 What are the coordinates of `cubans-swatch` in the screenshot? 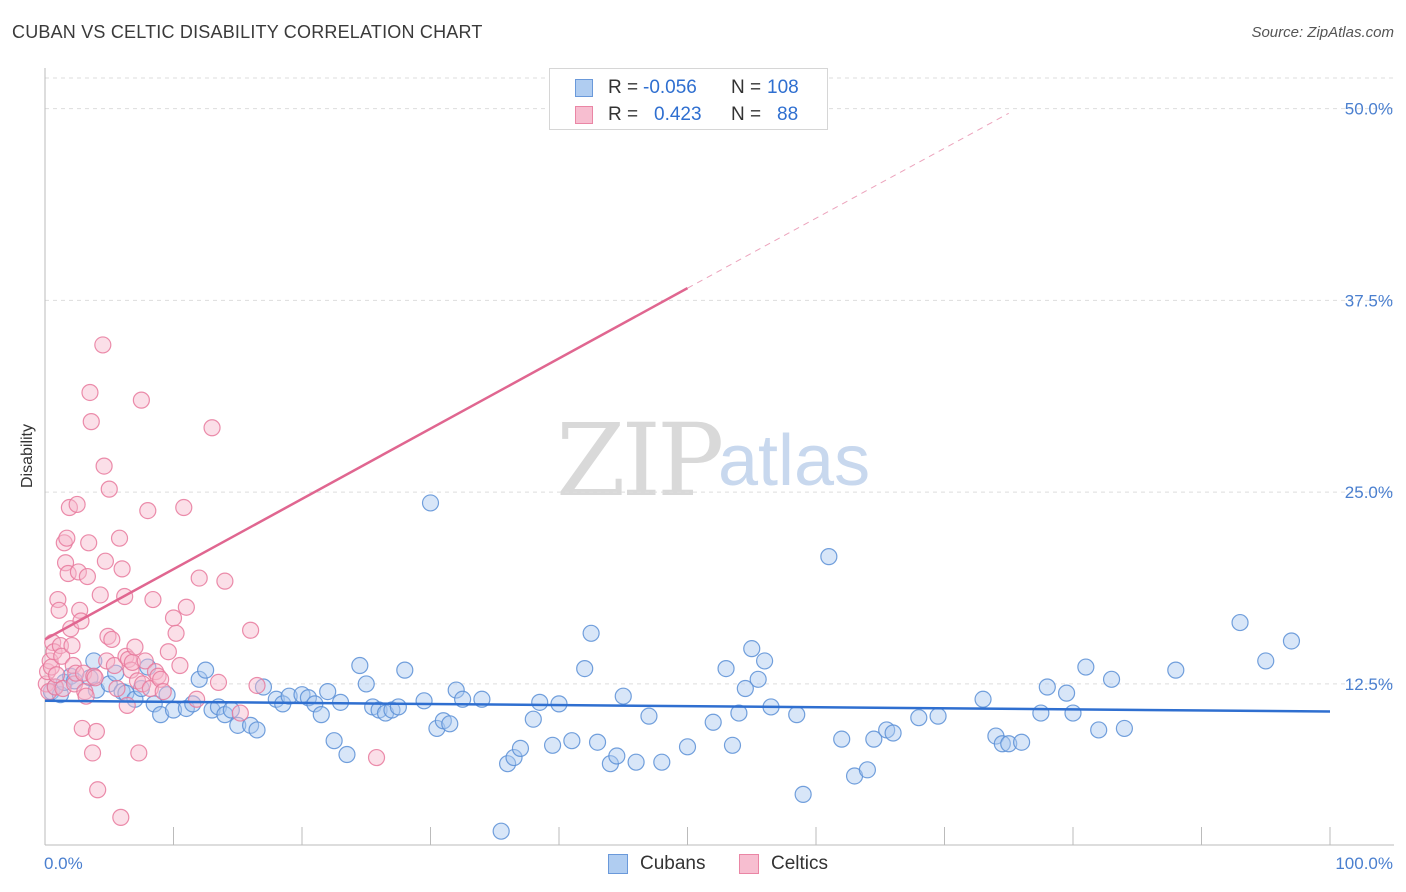 It's located at (584, 88).